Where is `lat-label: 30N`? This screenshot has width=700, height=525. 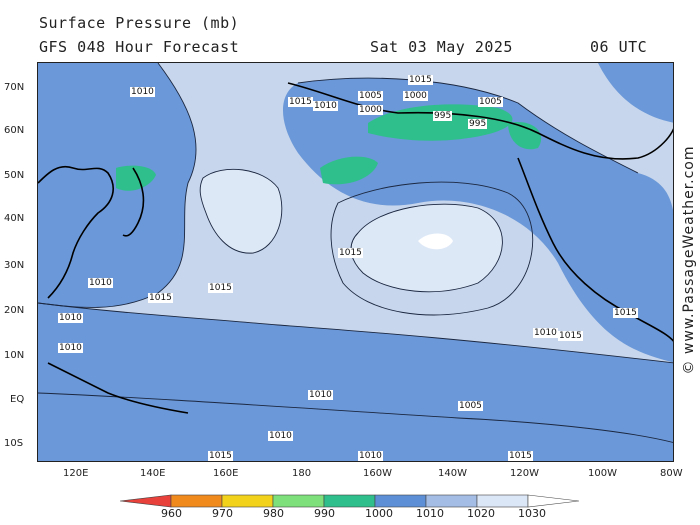 lat-label: 30N is located at coordinates (14, 265).